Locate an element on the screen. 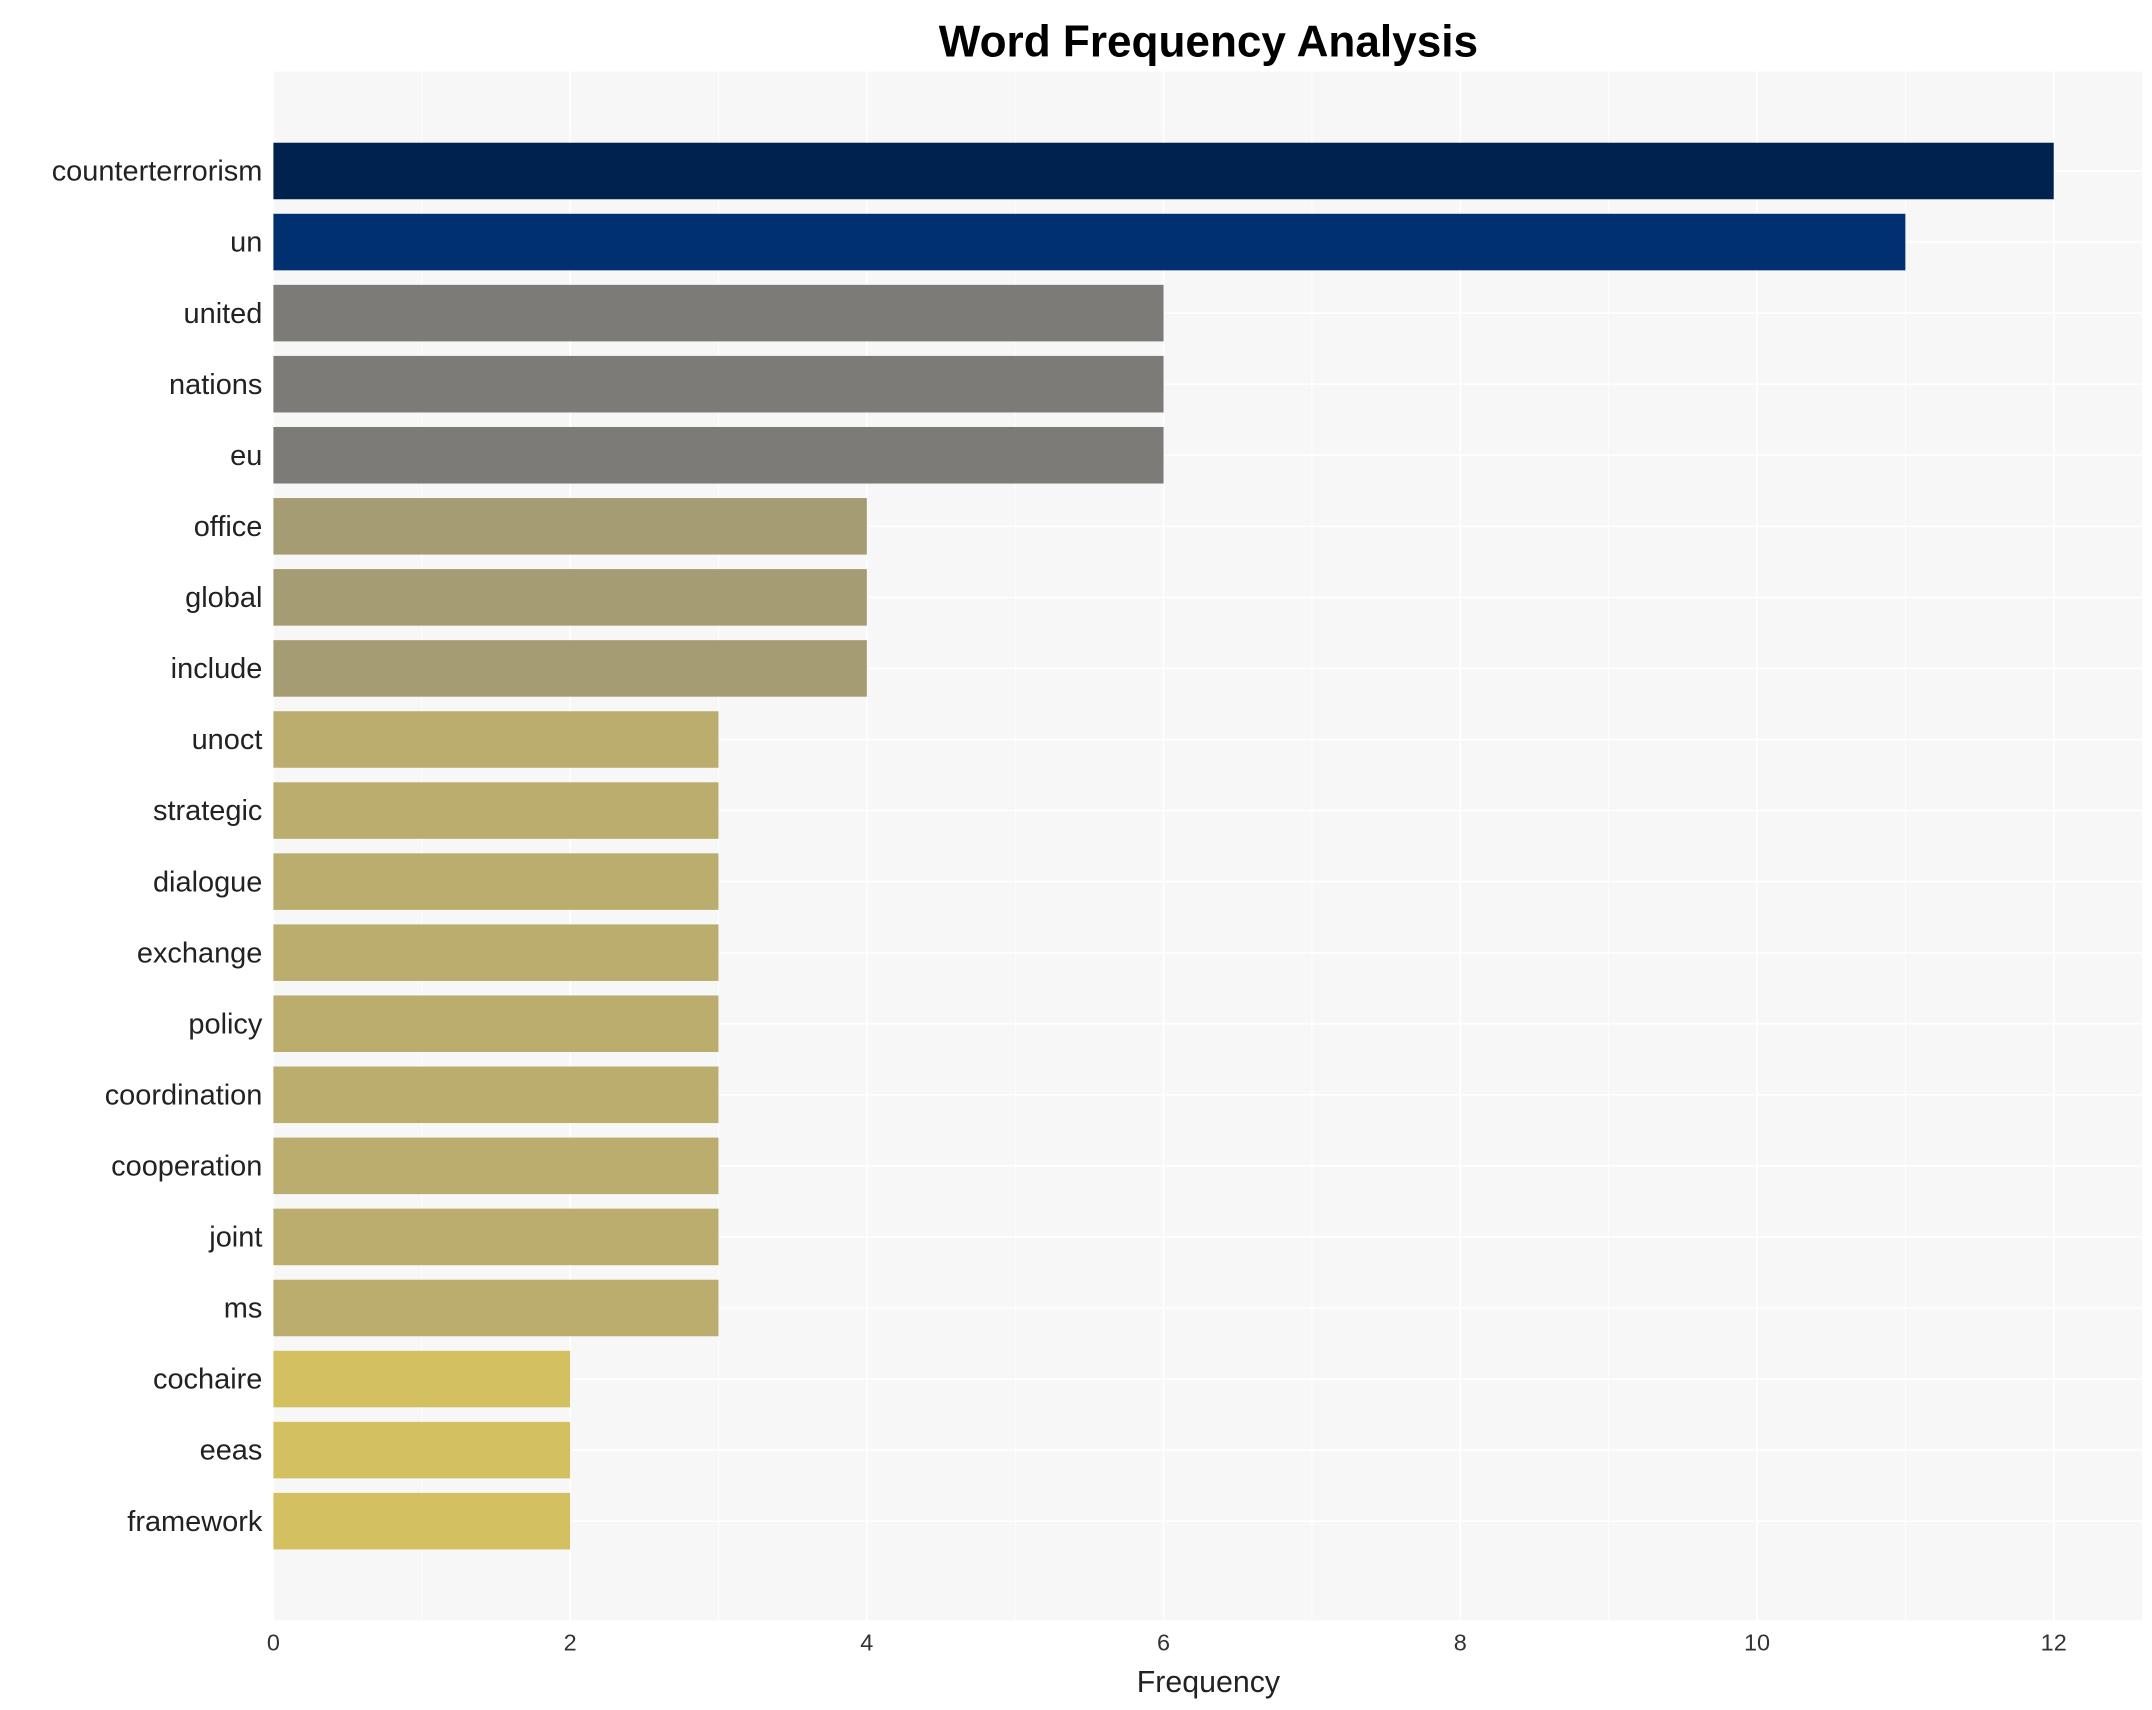 The height and width of the screenshot is (1710, 2152). bar-united is located at coordinates (718, 313).